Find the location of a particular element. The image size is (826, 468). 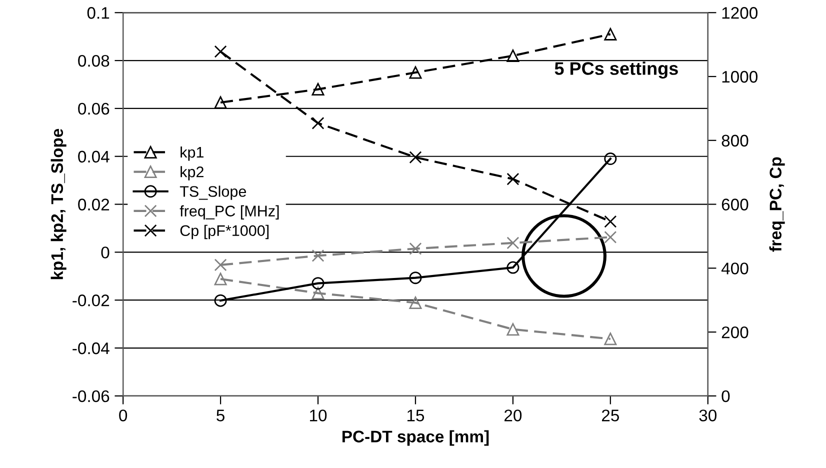

y2-tick-label: 1200 is located at coordinates (740, 13).